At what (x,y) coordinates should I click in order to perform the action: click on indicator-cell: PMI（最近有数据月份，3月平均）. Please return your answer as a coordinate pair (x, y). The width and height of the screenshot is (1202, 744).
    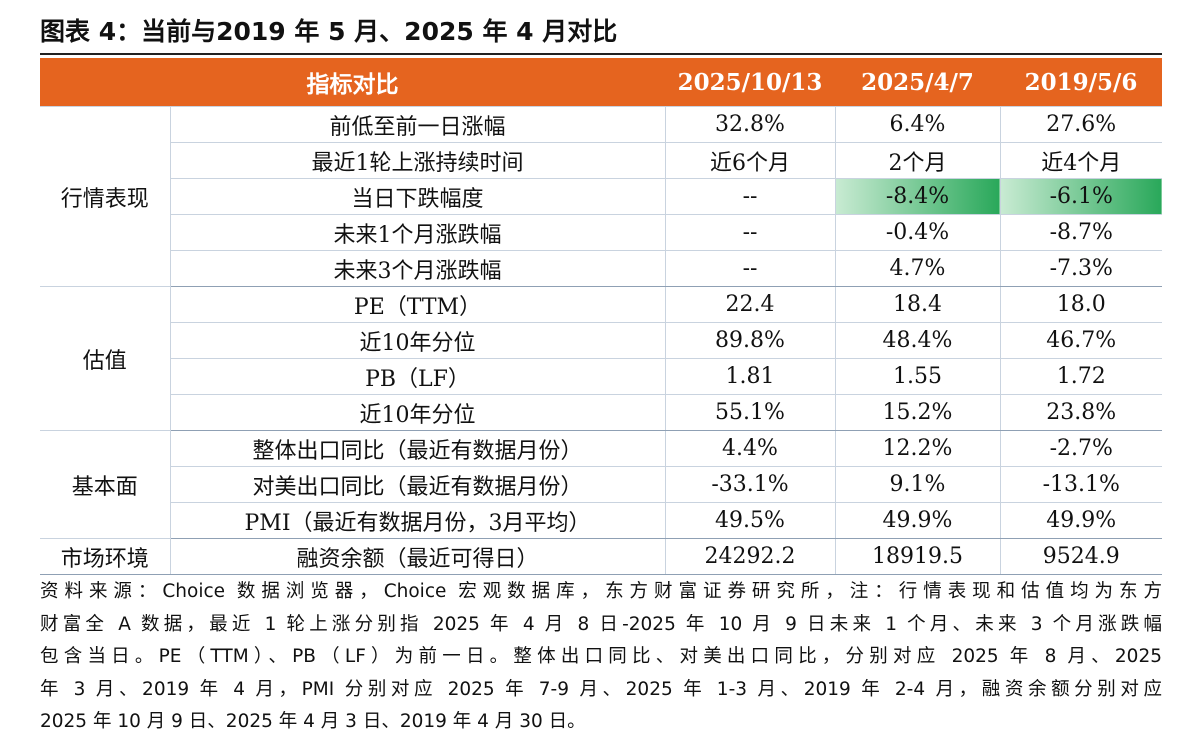
    Looking at the image, I should click on (417, 520).